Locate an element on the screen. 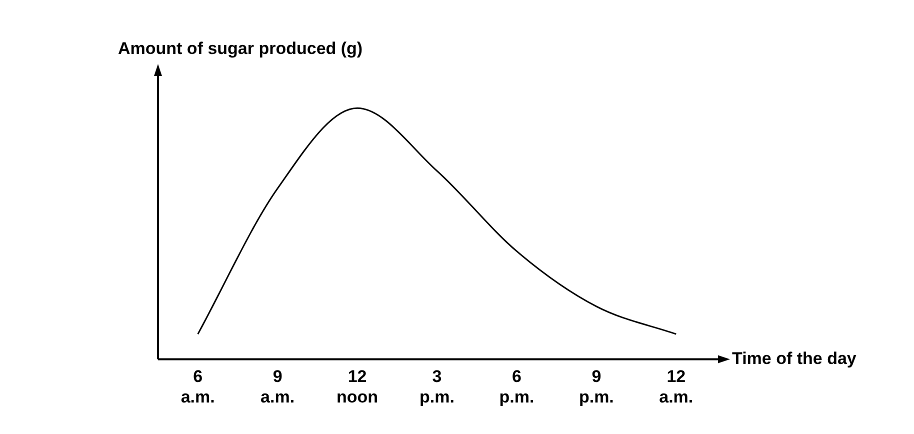 The height and width of the screenshot is (434, 914). x-tick-label: 9 p.m. is located at coordinates (596, 386).